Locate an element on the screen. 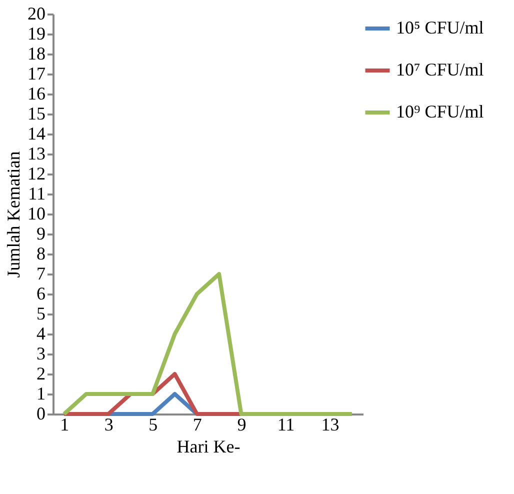  y-tick-label: 13 is located at coordinates (37, 154).